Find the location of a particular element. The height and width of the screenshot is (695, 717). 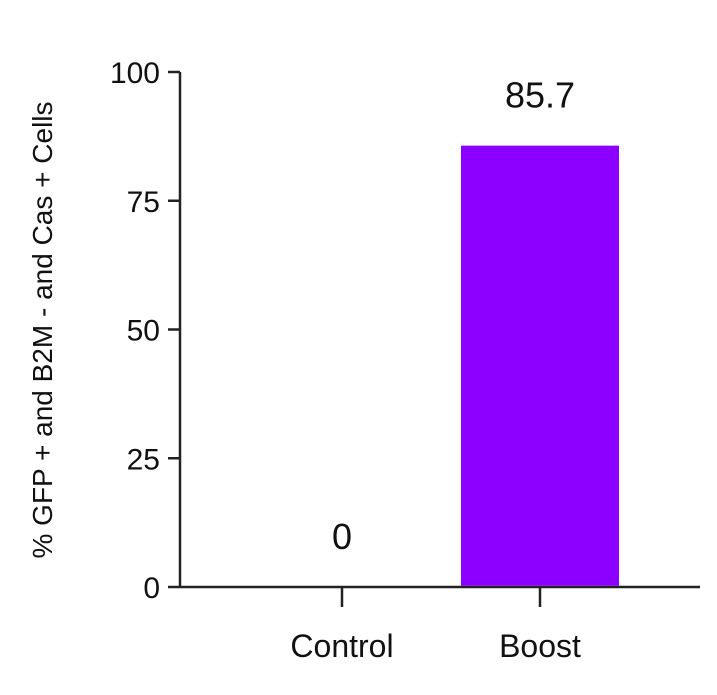

bar-boost is located at coordinates (540, 365).